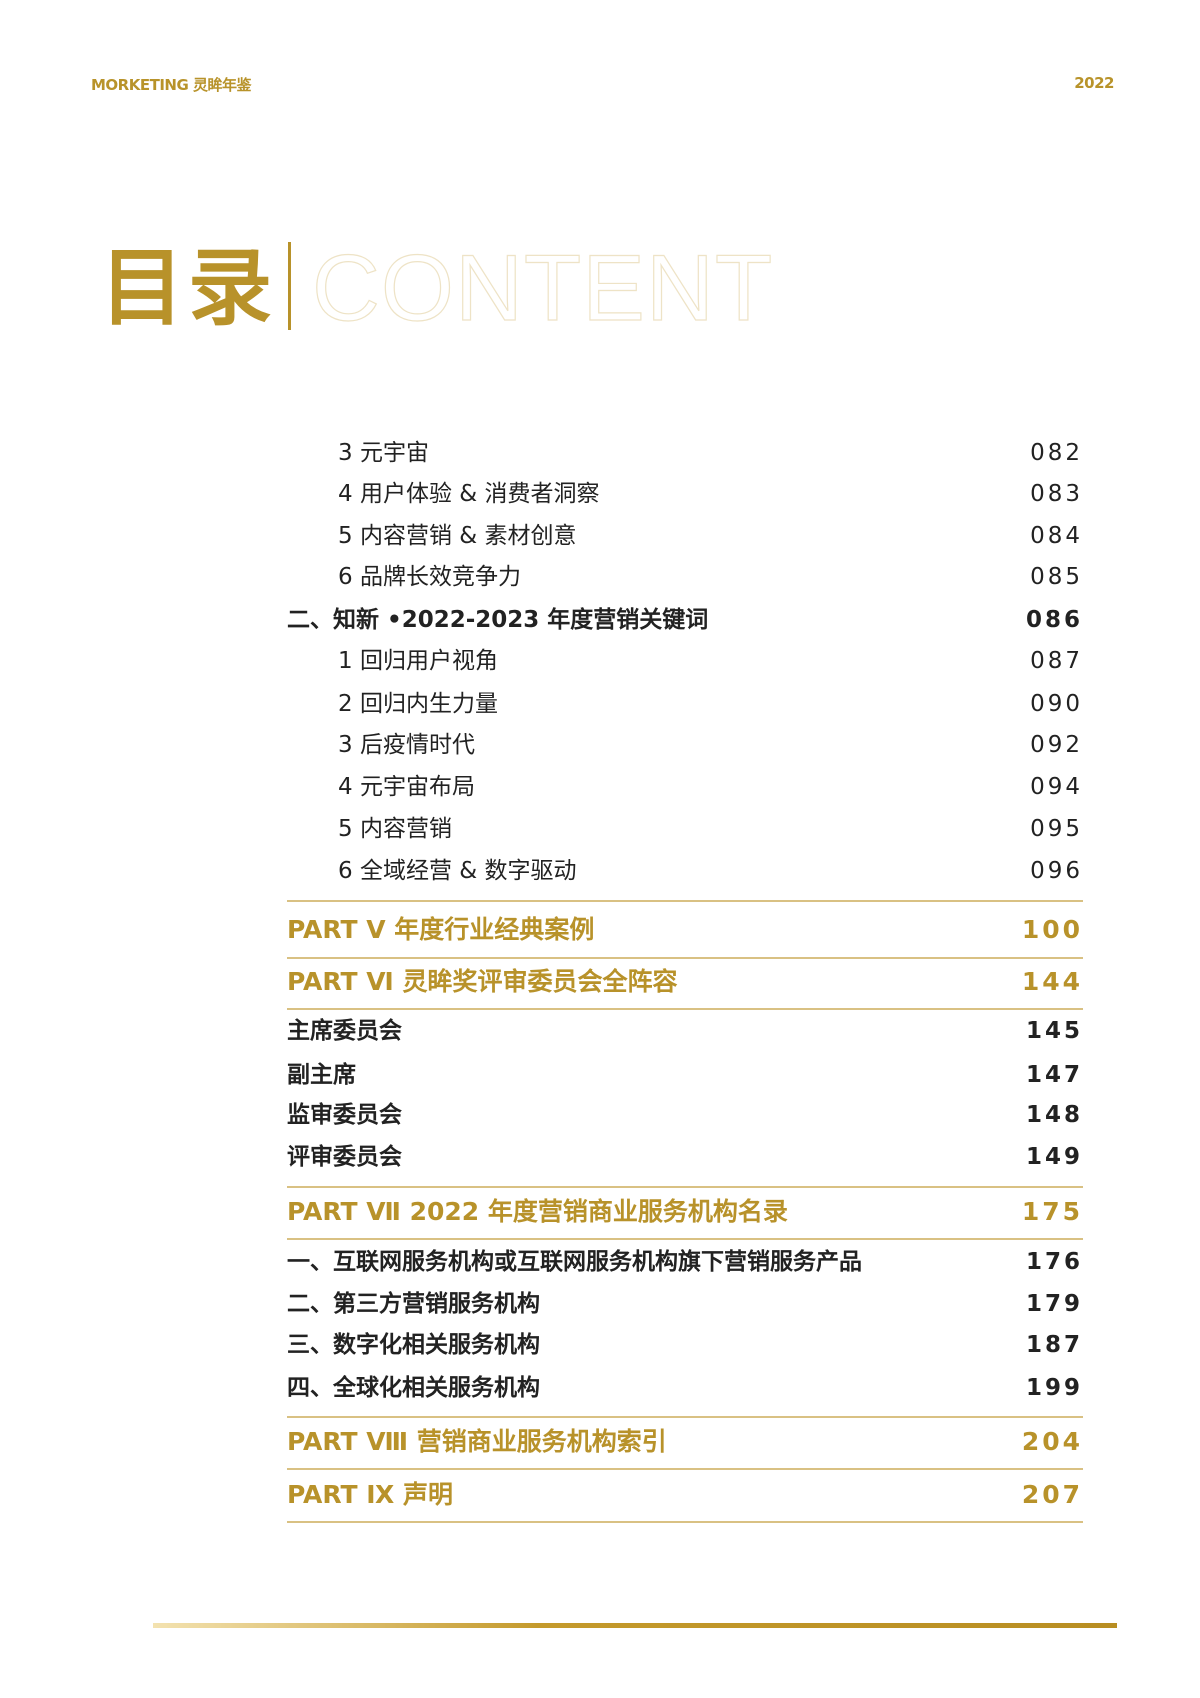 This screenshot has width=1200, height=1698. I want to click on footer-rule, so click(635, 1625).